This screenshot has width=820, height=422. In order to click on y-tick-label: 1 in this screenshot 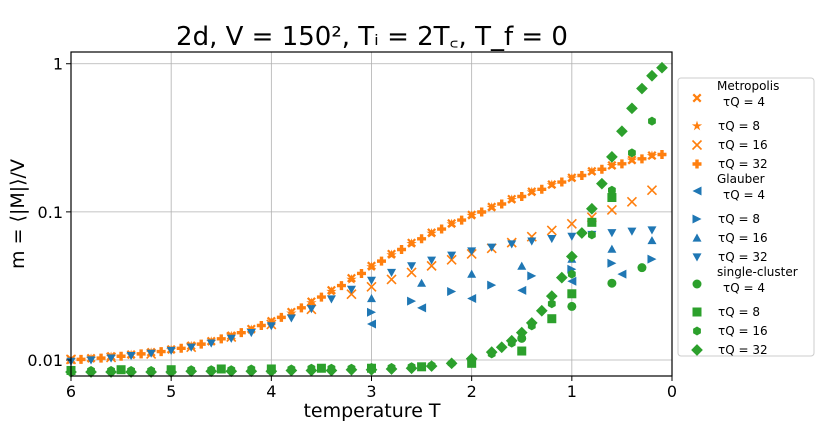, I will do `click(58, 64)`.